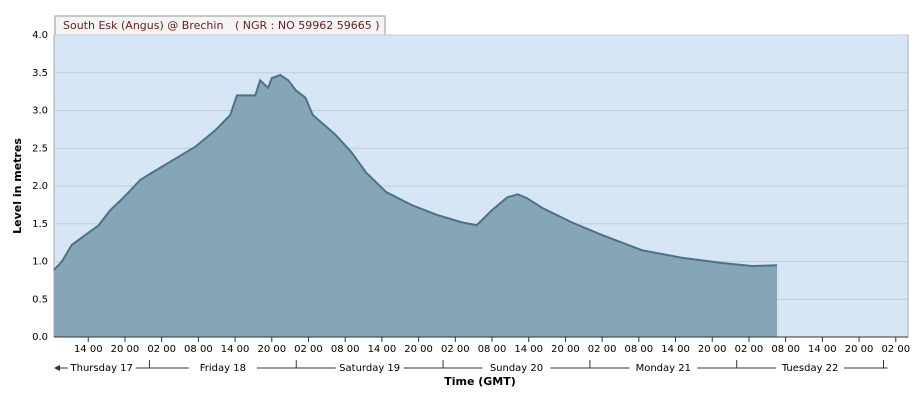  What do you see at coordinates (143, 25) in the screenshot?
I see `chart-title: South Esk (Angus) @ Brechin` at bounding box center [143, 25].